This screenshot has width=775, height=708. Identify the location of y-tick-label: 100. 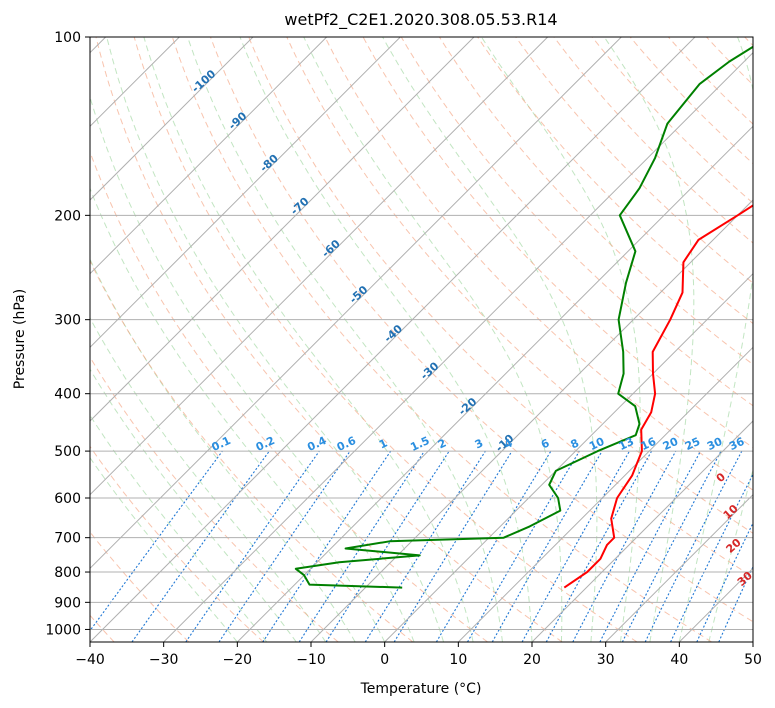
(67, 38).